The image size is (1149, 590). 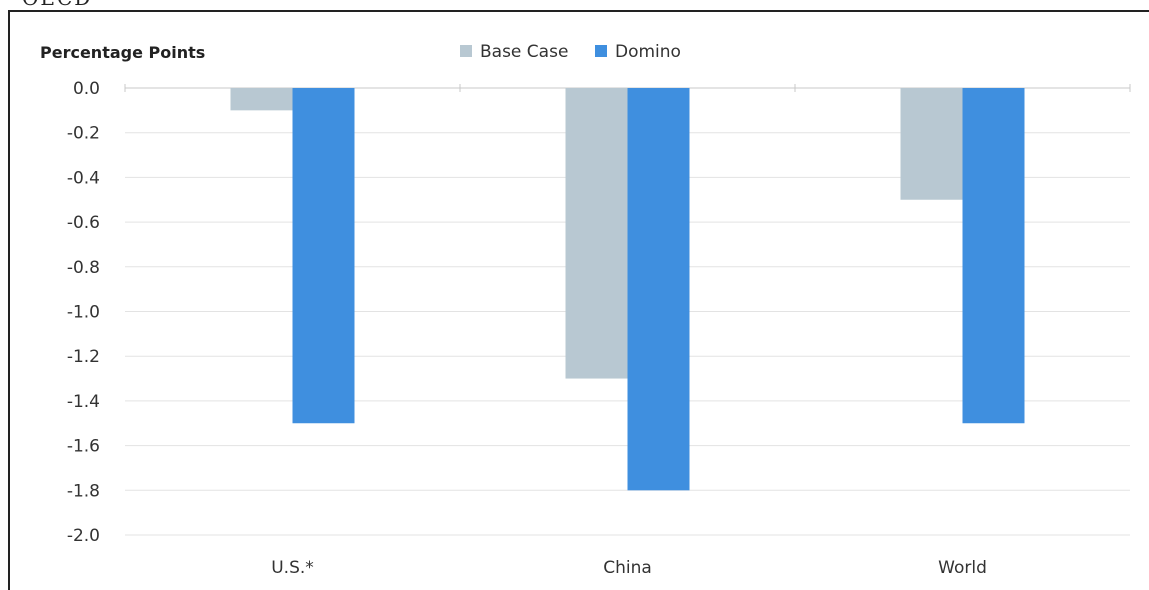 I want to click on y-tick-label: -1.0, so click(x=83, y=313).